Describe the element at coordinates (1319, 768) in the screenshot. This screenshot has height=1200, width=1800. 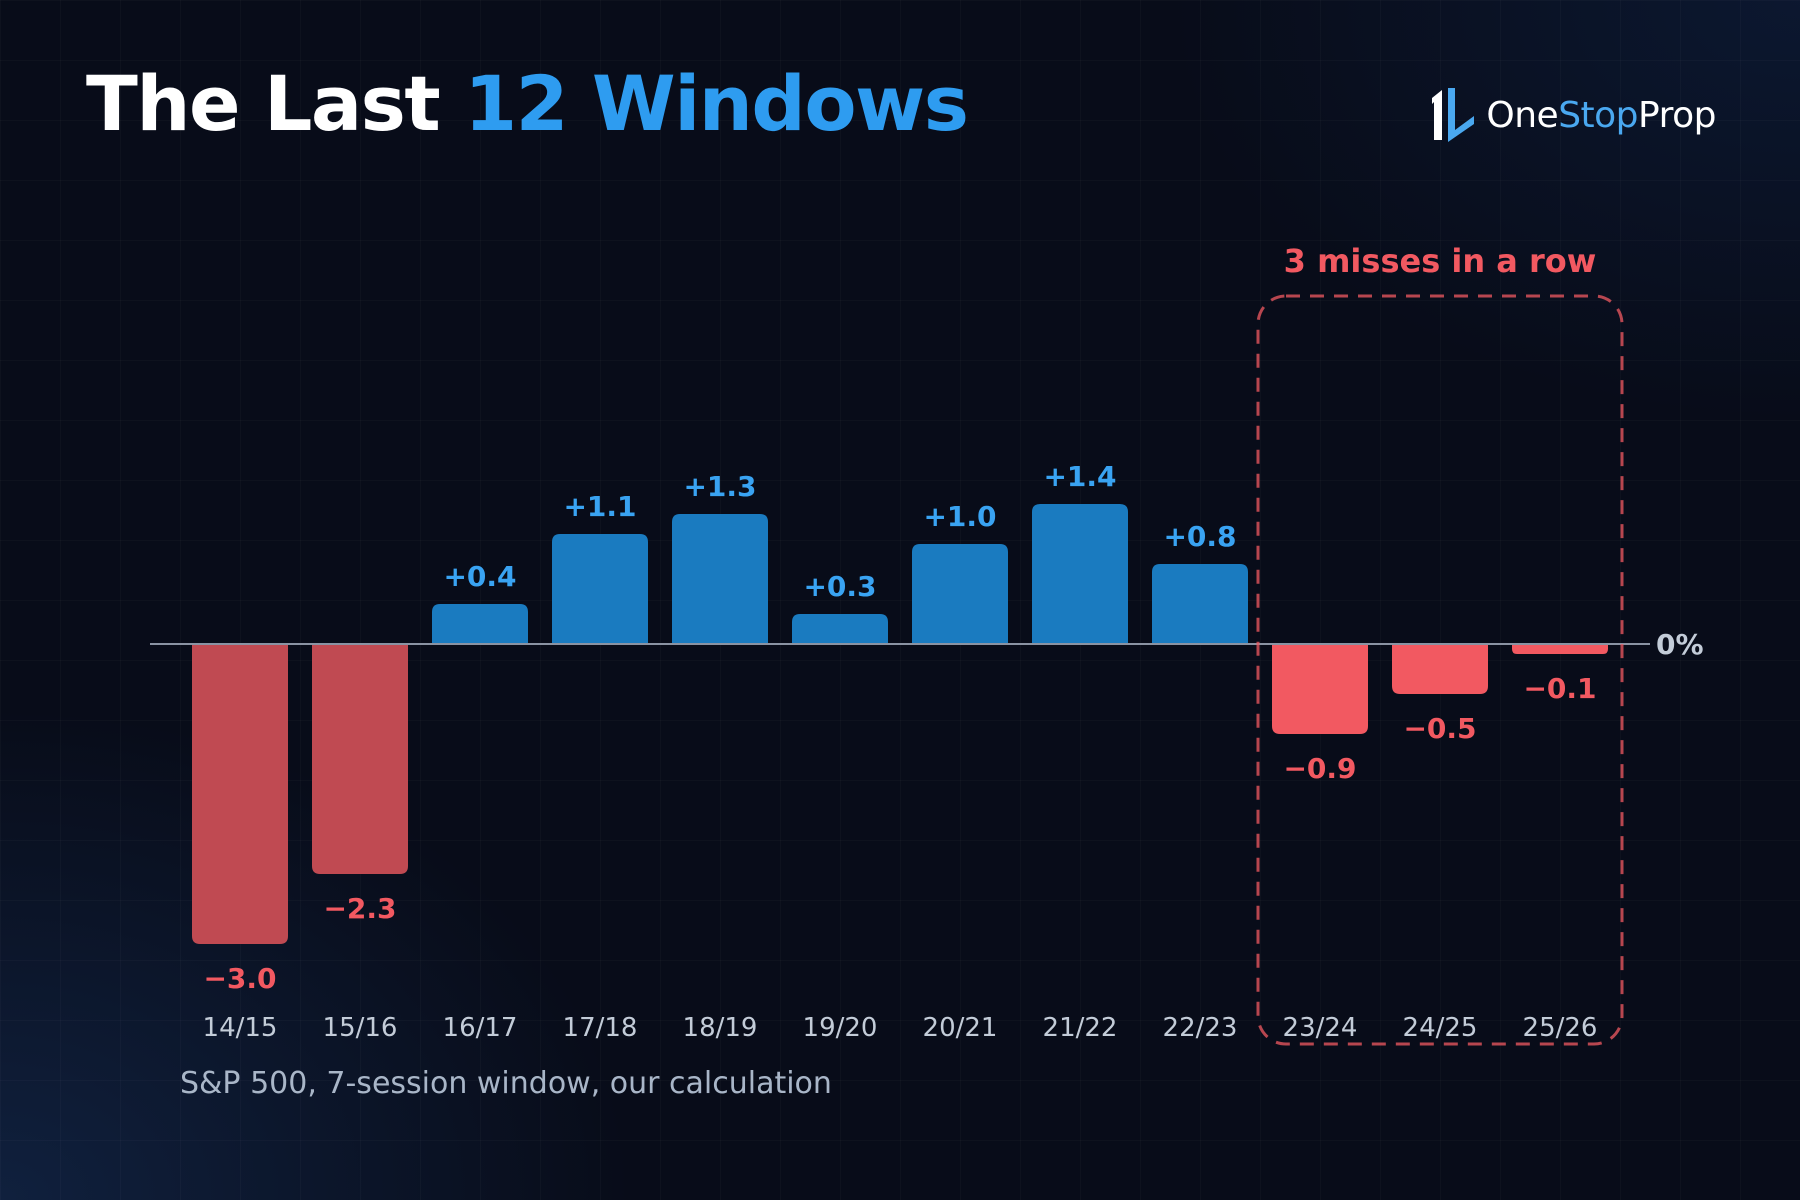
I see `data-label-23/24: −0.9` at that location.